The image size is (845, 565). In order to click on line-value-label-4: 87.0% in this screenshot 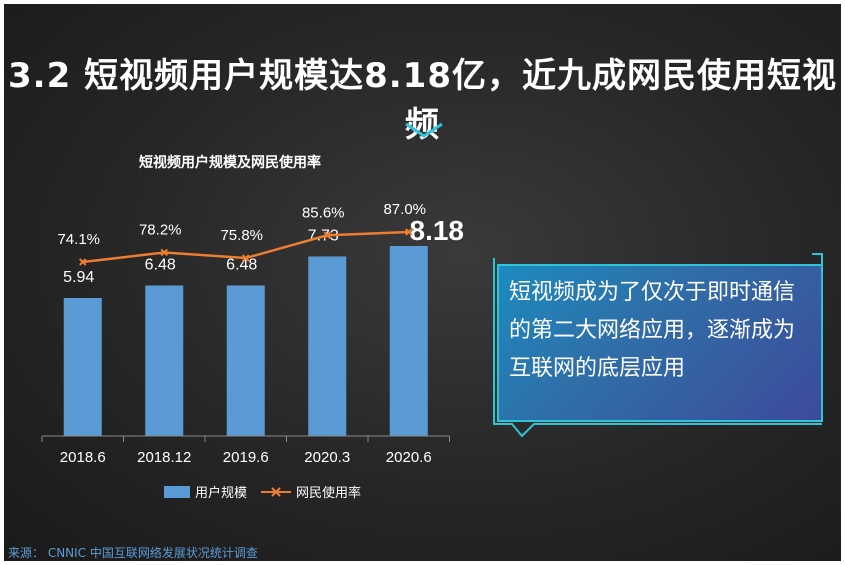, I will do `click(404, 209)`.